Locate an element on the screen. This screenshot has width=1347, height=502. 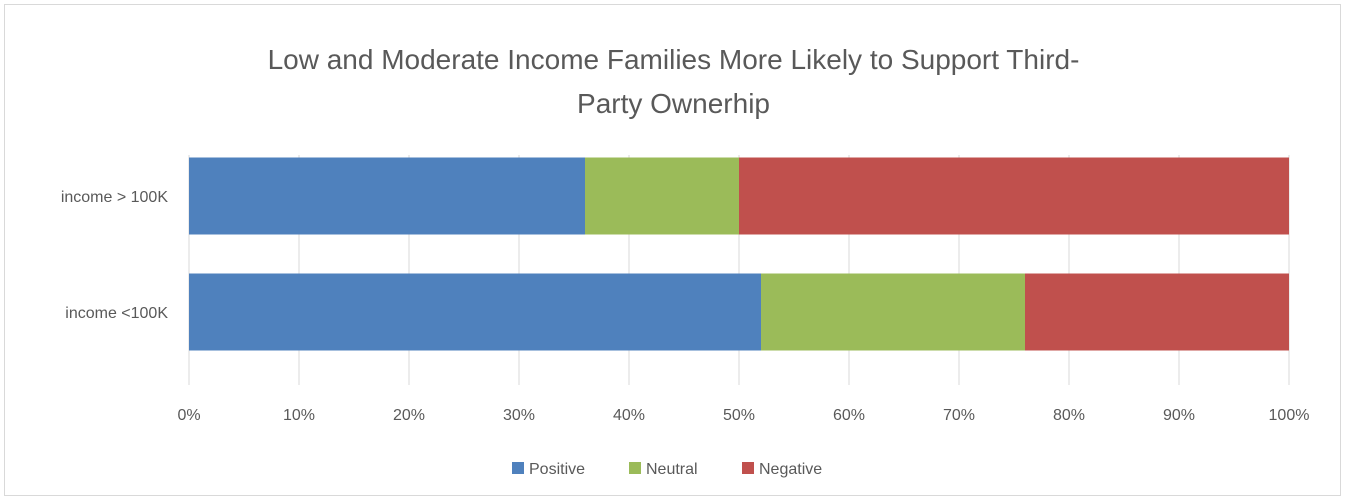
x-tick-label: 90% is located at coordinates (1179, 415).